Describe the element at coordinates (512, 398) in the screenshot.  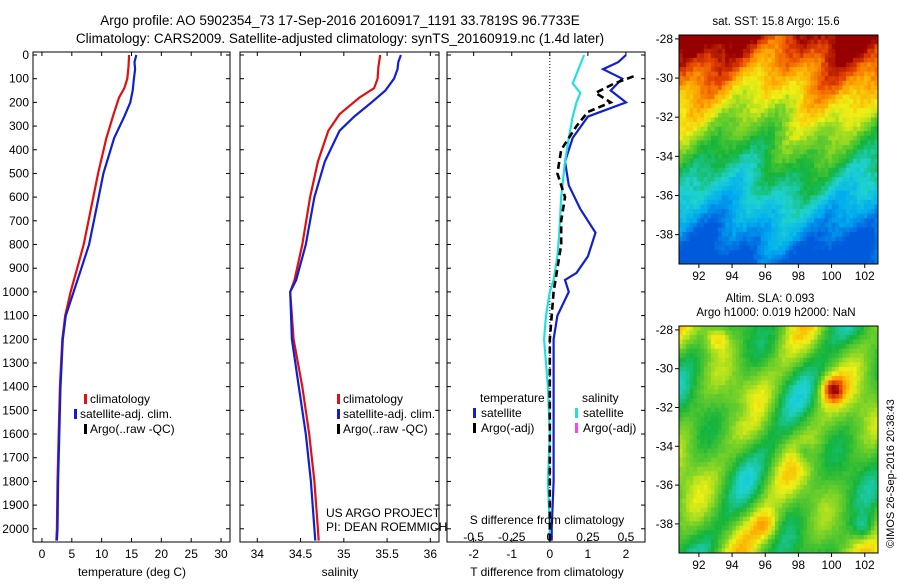
I see `legend-title-temperature: temperature` at that location.